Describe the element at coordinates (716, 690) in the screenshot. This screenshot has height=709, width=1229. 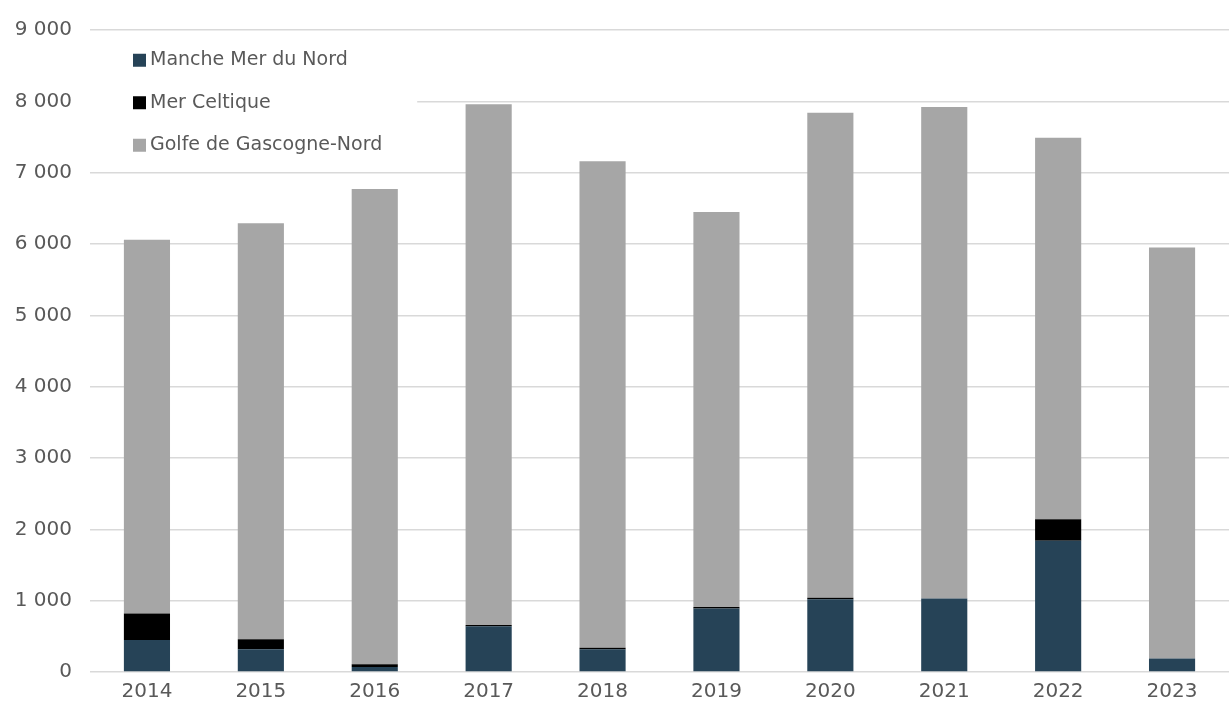
I see `x-tick-label: 2019` at that location.